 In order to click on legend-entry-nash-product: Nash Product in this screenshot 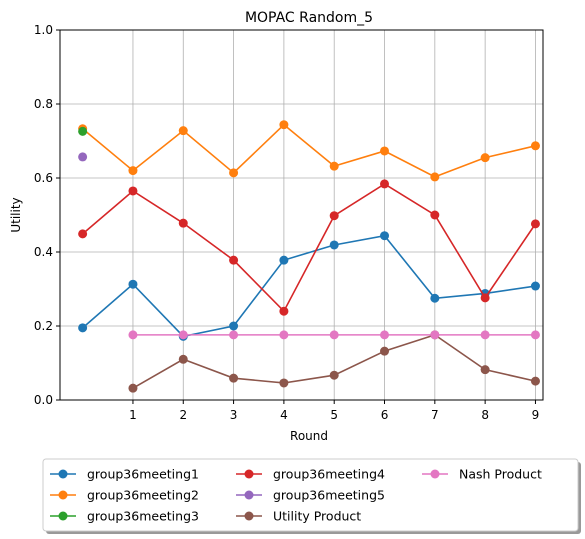, I will do `click(482, 474)`.